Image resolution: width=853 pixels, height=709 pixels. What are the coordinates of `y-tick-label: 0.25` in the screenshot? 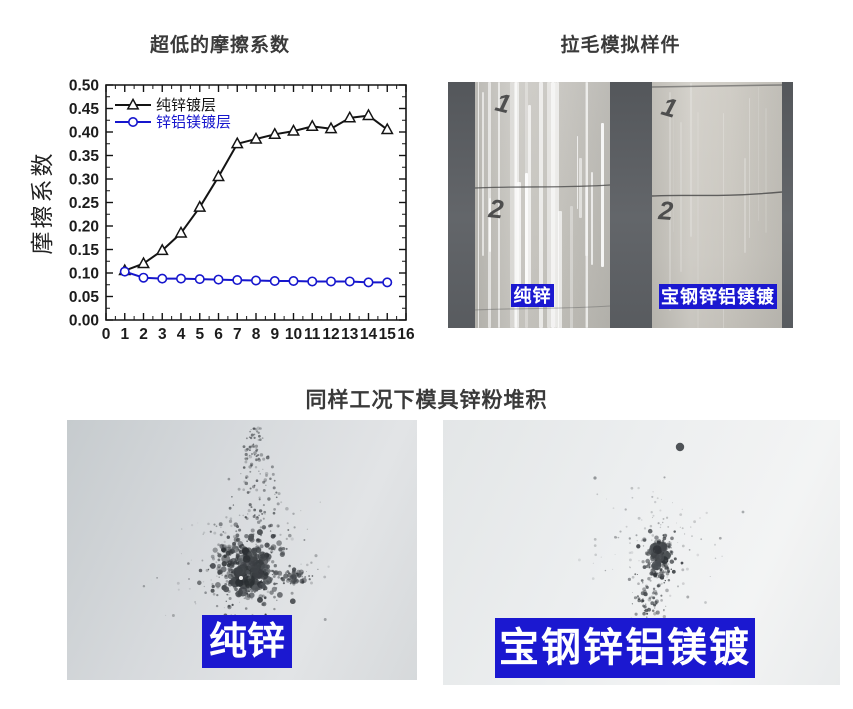 It's located at (84, 203).